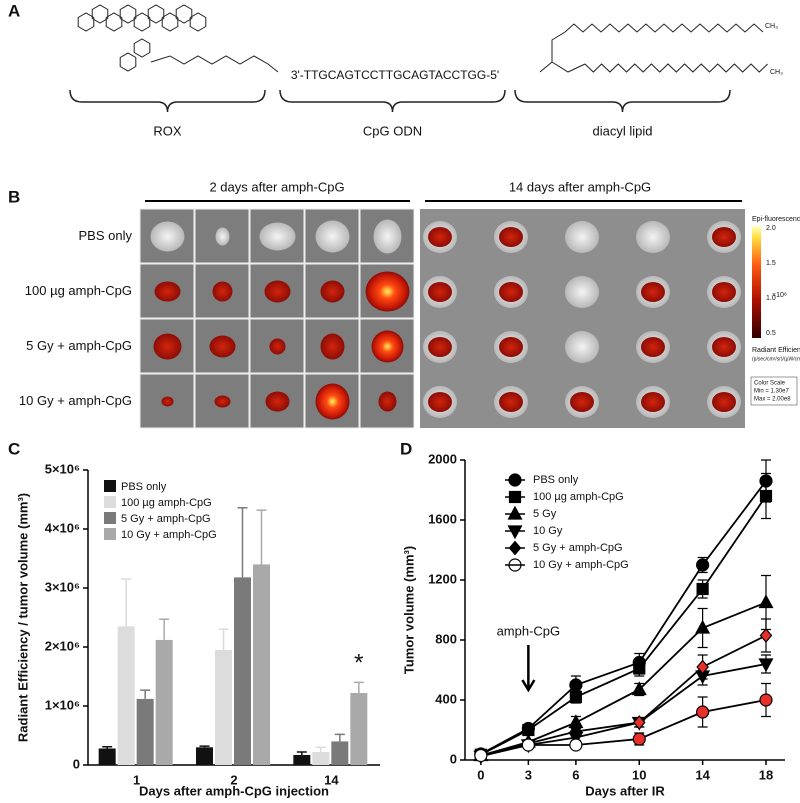  I want to click on x-tick-label: 14, so click(331, 779).